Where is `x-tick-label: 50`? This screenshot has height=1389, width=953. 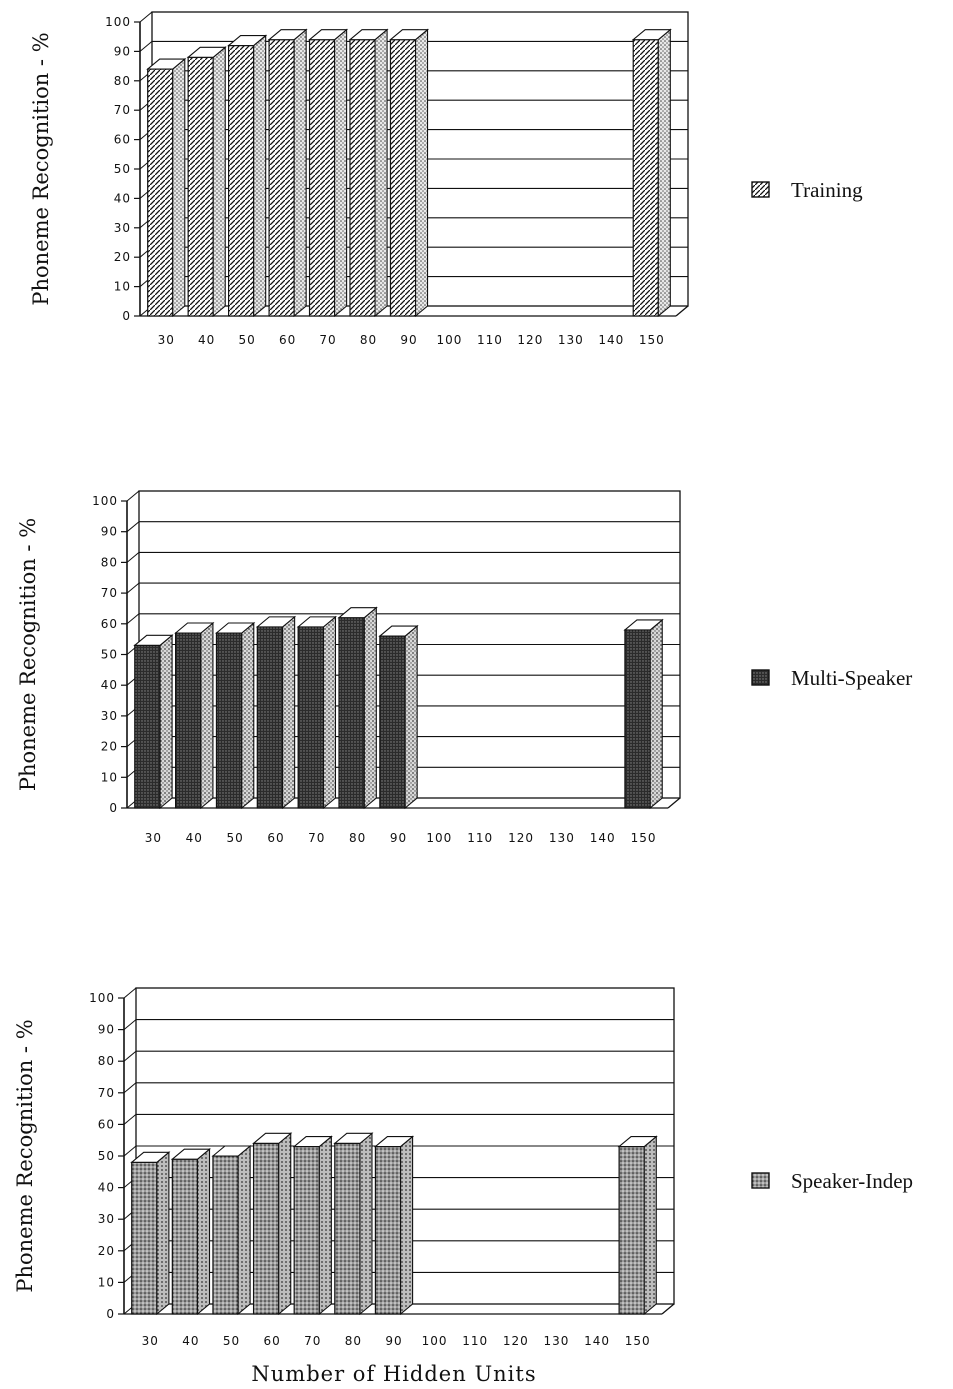
x-tick-label: 50 is located at coordinates (247, 340).